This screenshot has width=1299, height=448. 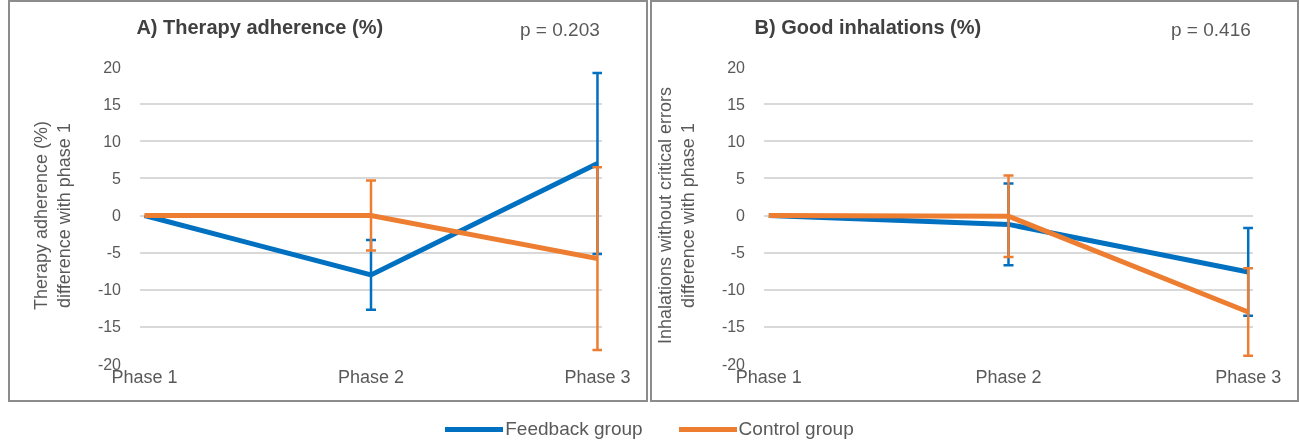 What do you see at coordinates (796, 429) in the screenshot?
I see `legend-label: Control group` at bounding box center [796, 429].